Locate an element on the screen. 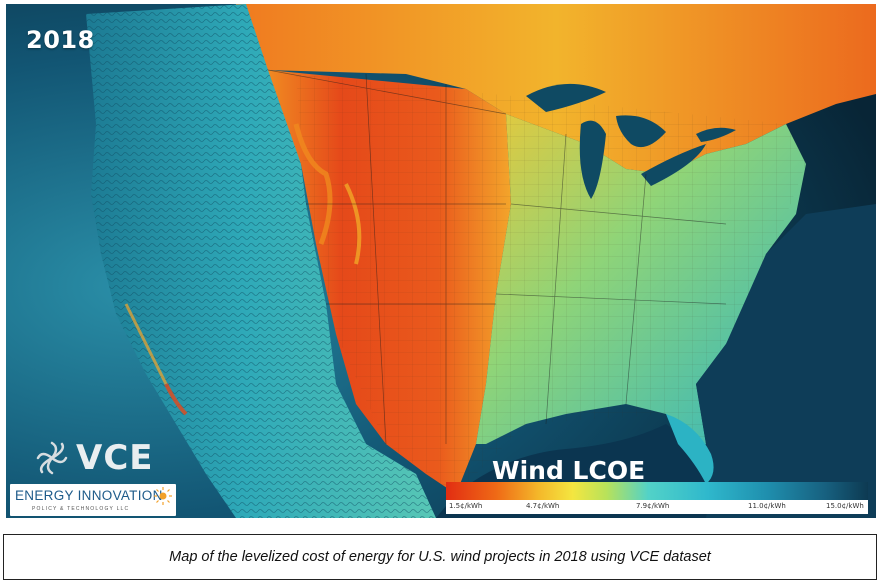 This screenshot has width=882, height=586. energy-innovation-logo-subtext: POLICY & TECHNOLOGY LLC is located at coordinates (81, 509).